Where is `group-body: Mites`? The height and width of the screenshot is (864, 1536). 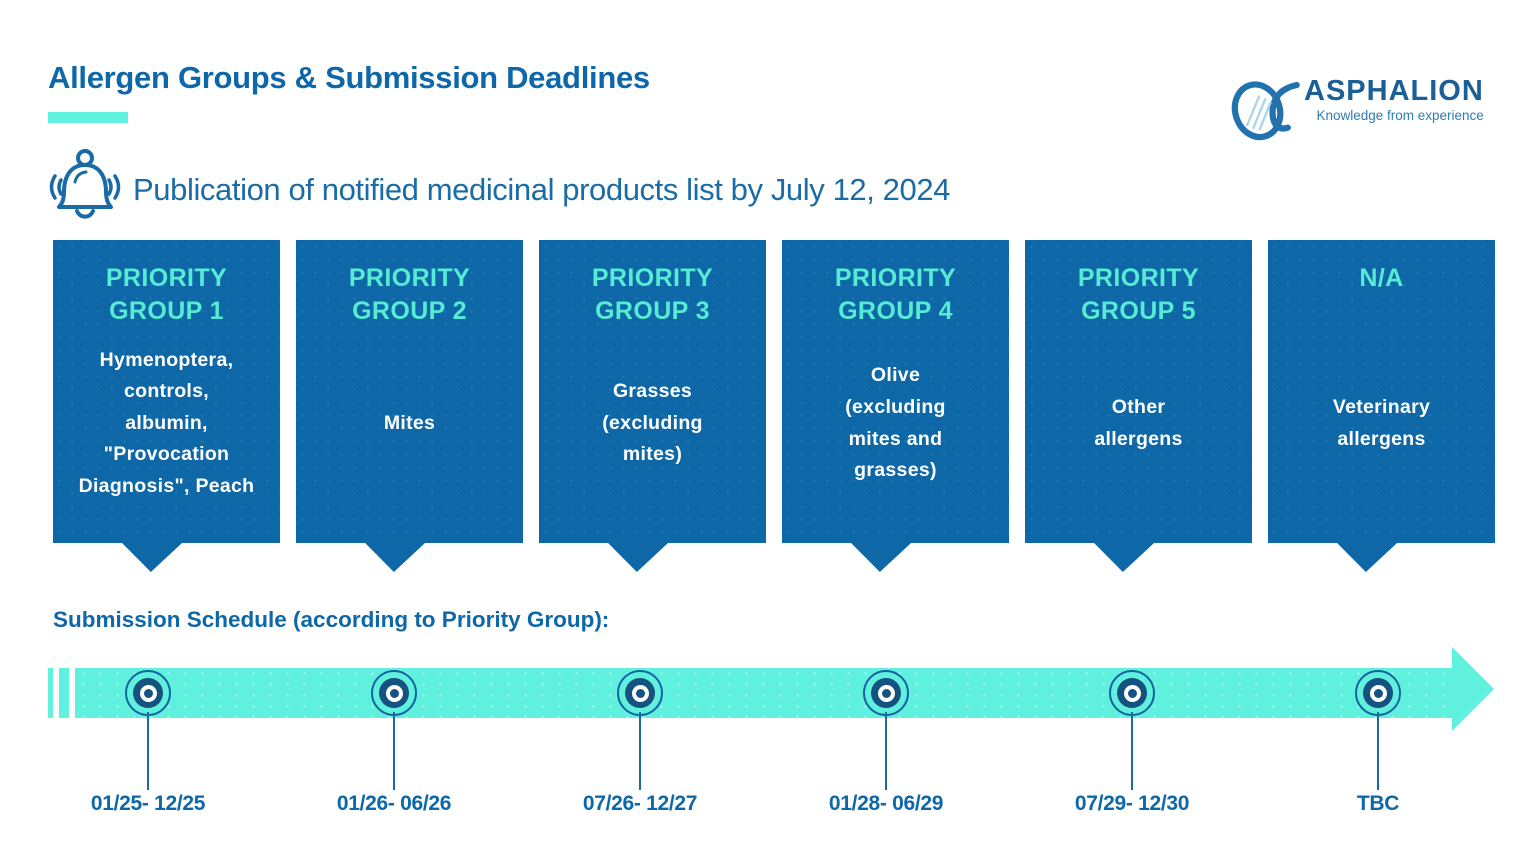
group-body: Mites is located at coordinates (409, 422).